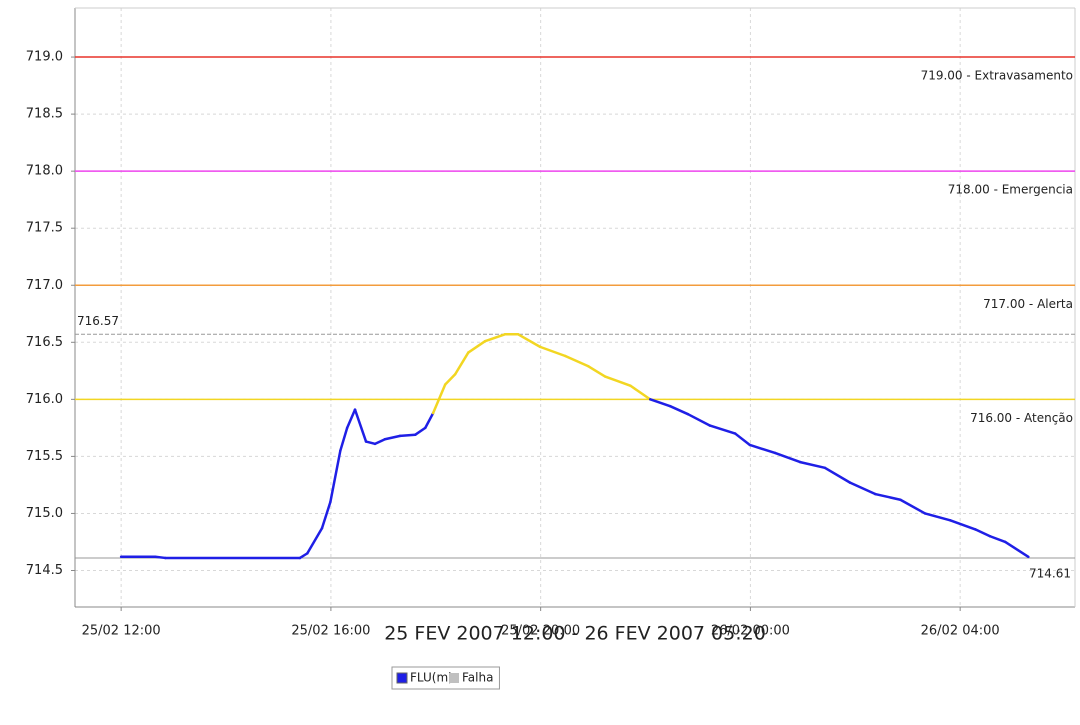 The height and width of the screenshot is (725, 1080). I want to click on y-tick-label: 717.0, so click(44, 285).